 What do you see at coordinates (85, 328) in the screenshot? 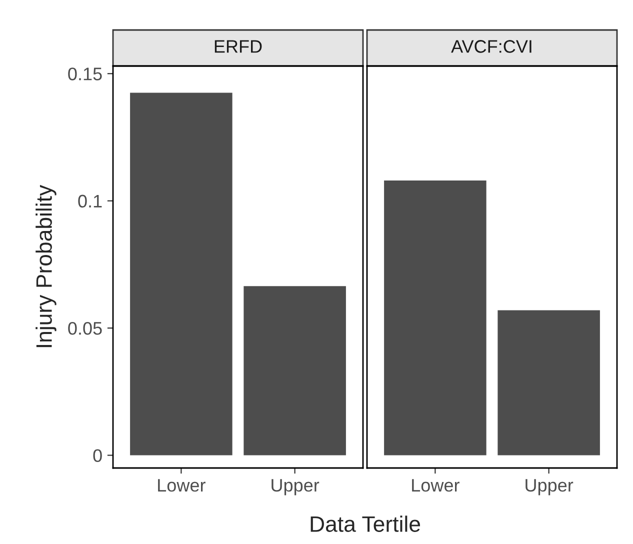
I see `y-tick-label: 0.05` at bounding box center [85, 328].